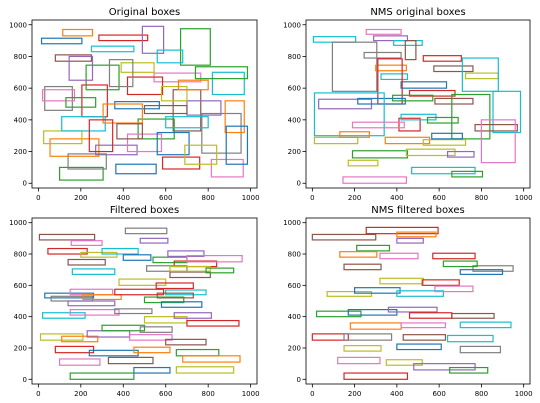 The image size is (540, 403). Describe the element at coordinates (144, 210) in the screenshot. I see `panel-title: Filtered boxes` at that location.